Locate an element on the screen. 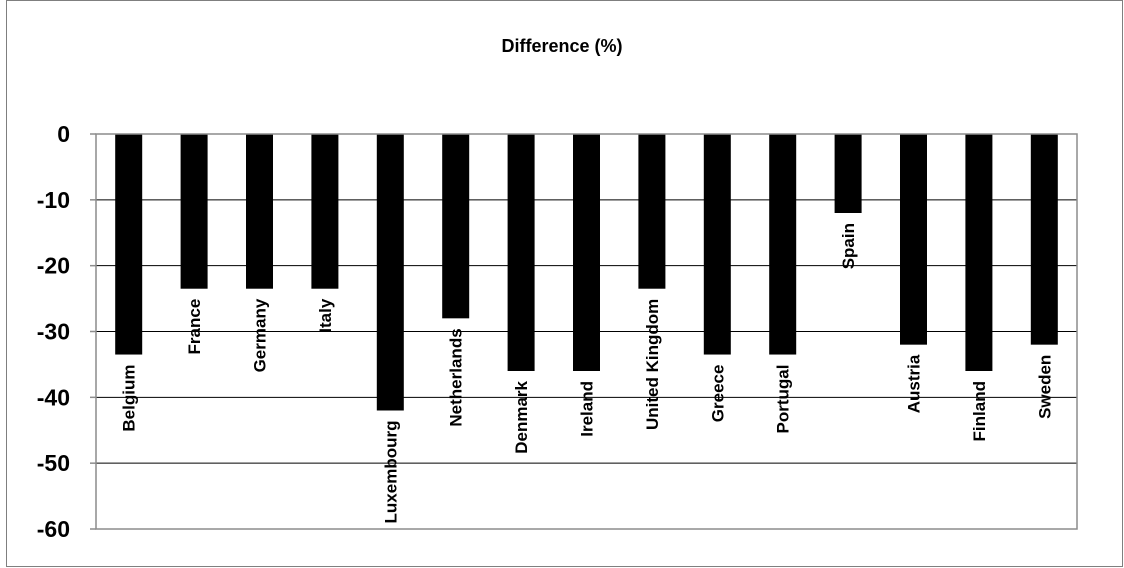 This screenshot has height=568, width=1124. category-label: Austria is located at coordinates (914, 383).